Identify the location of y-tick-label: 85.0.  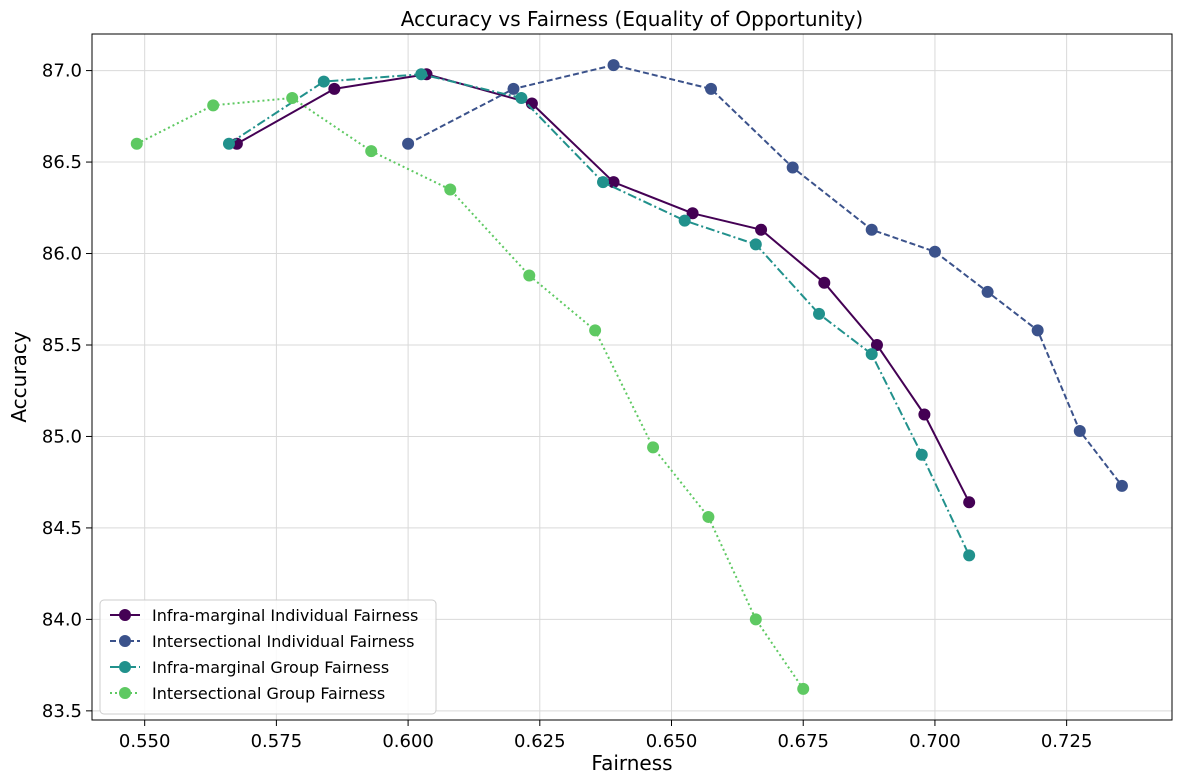
(62, 436).